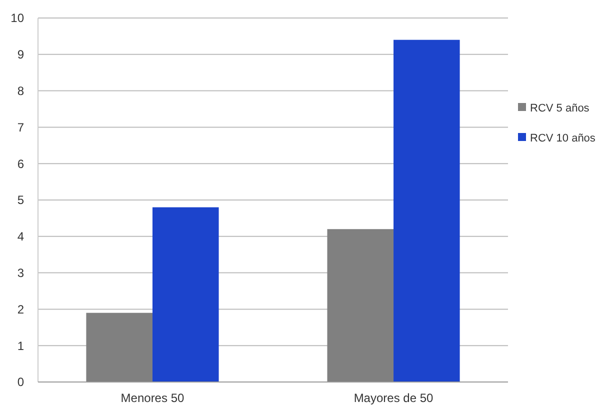  What do you see at coordinates (20, 273) in the screenshot?
I see `y-tick-label: 3` at bounding box center [20, 273].